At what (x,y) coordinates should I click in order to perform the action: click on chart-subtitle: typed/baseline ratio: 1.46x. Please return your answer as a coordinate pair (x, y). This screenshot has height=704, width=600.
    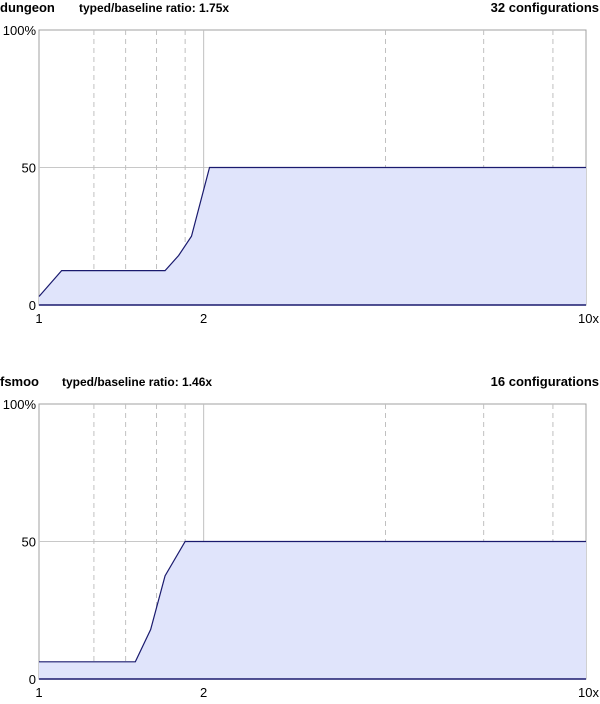
    Looking at the image, I should click on (137, 382).